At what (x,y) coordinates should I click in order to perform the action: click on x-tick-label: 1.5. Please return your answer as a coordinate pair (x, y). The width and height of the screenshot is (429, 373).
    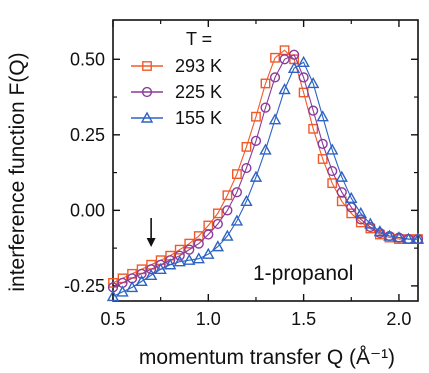
    Looking at the image, I should click on (303, 319).